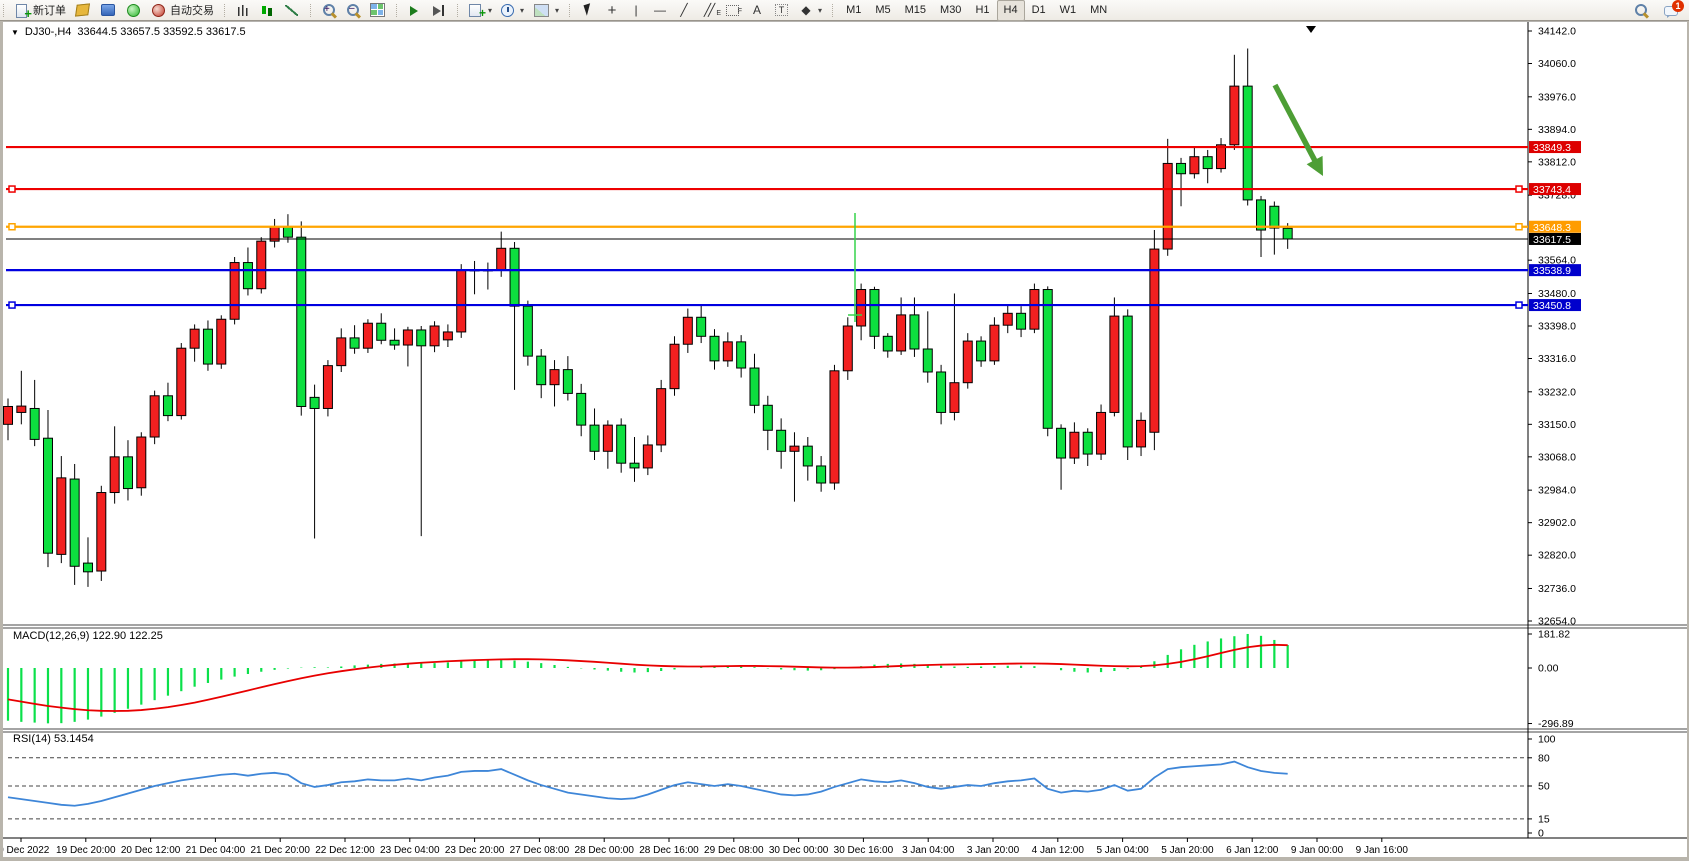 This screenshot has width=1689, height=861. What do you see at coordinates (439, 10) in the screenshot?
I see `chart-shift-button` at bounding box center [439, 10].